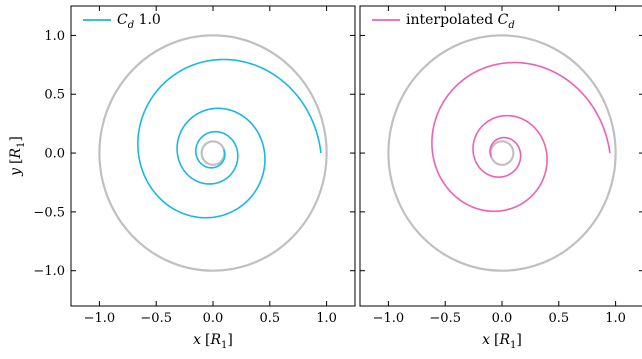  What do you see at coordinates (54, 95) in the screenshot?
I see `y-tick-label: 0.5` at bounding box center [54, 95].